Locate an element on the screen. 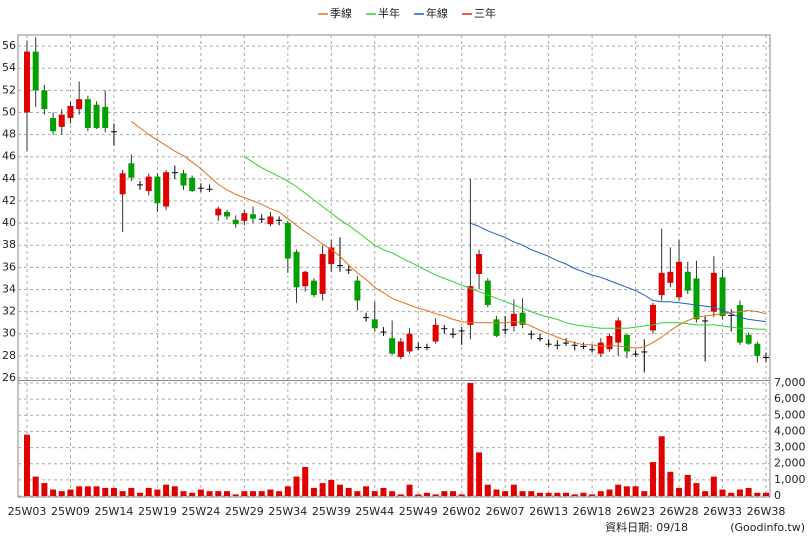 Image resolution: width=808 pixels, height=540 pixels. x-tick-label: 26W28 is located at coordinates (679, 511).